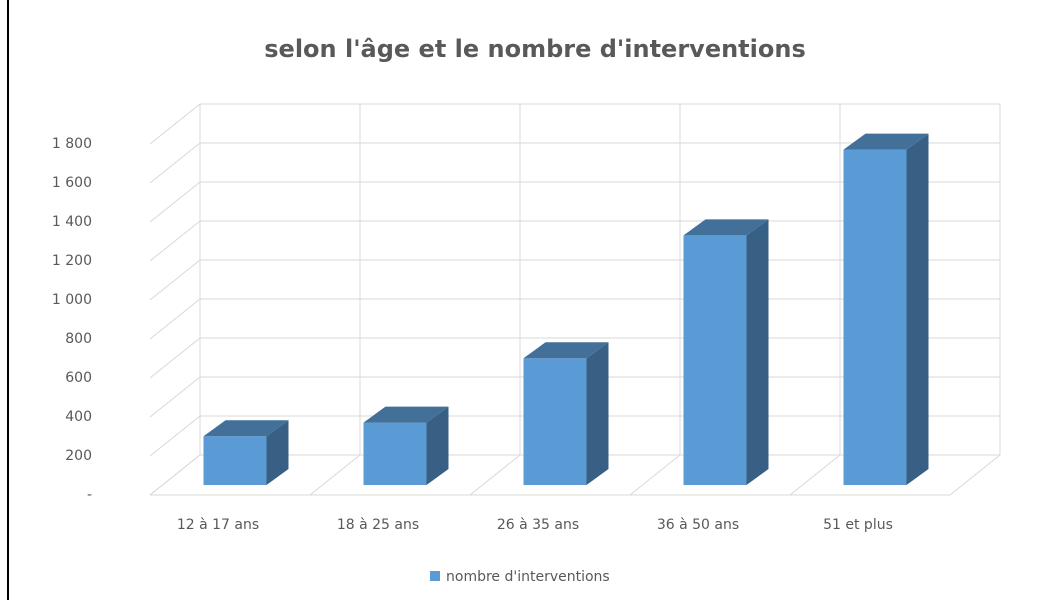  Describe the element at coordinates (538, 525) in the screenshot. I see `x-tick-label: 26 à 35 ans` at that location.